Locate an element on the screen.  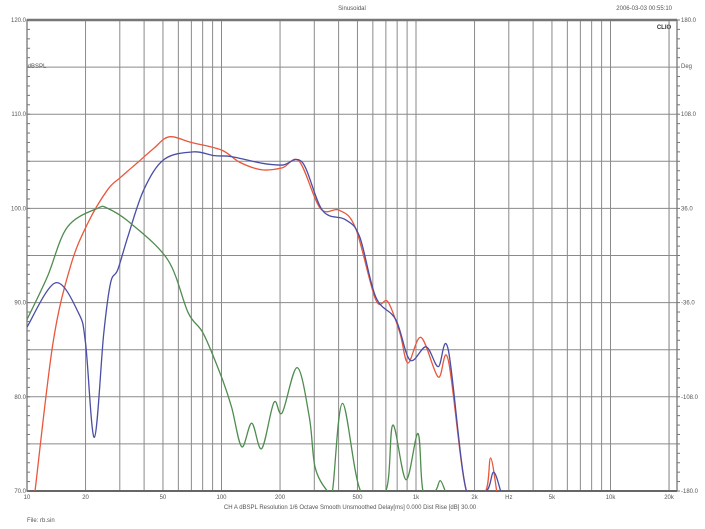
y-tick-label: 100.0 is located at coordinates (19, 209).